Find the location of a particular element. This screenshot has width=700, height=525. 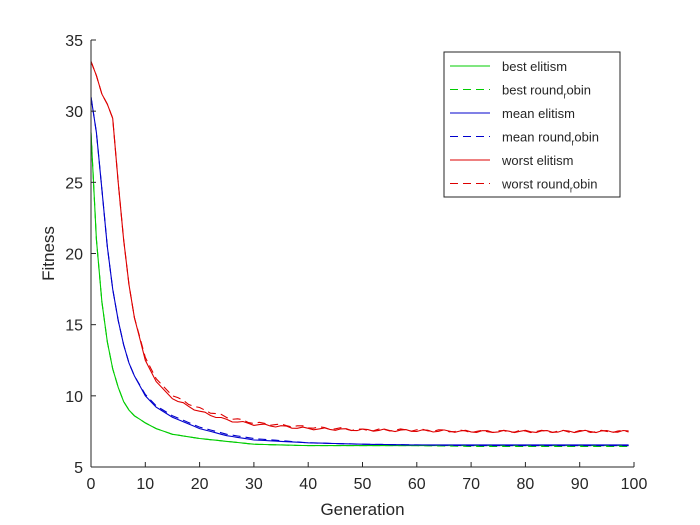

x-axis-label: Generation is located at coordinates (362, 509).